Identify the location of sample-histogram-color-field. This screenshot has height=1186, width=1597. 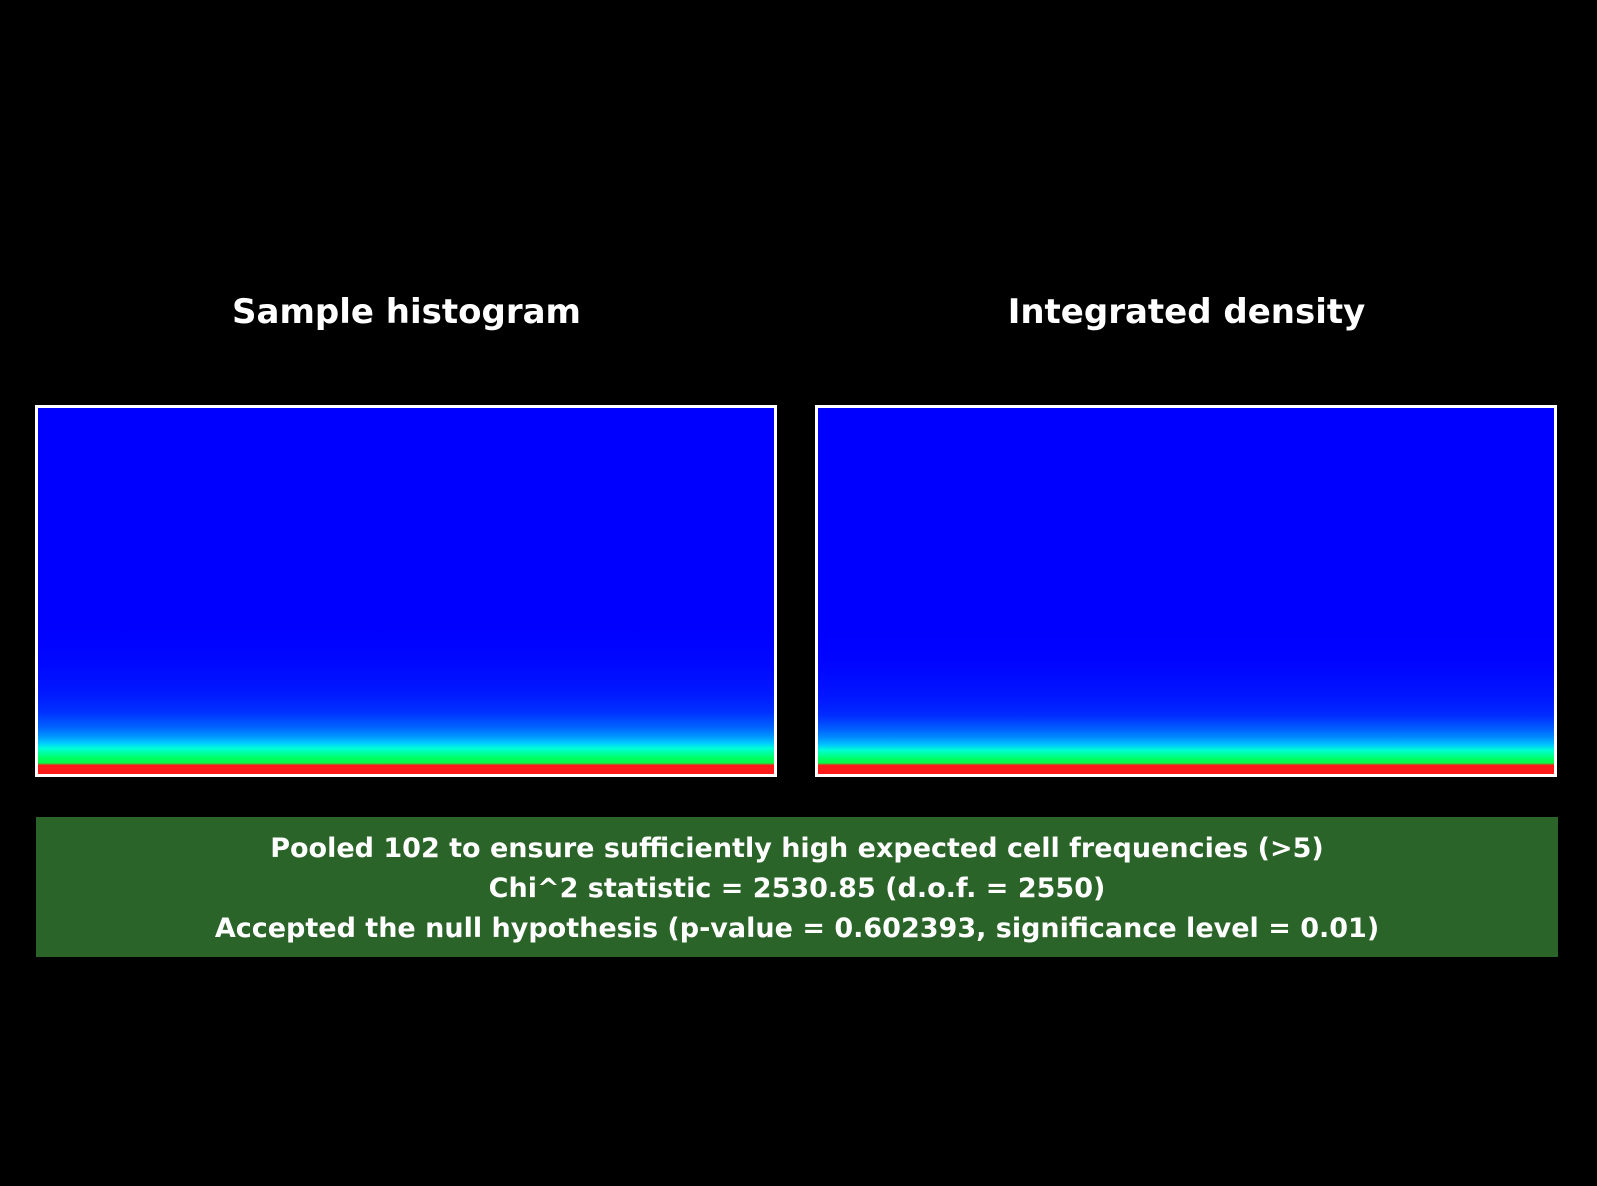
(406, 591).